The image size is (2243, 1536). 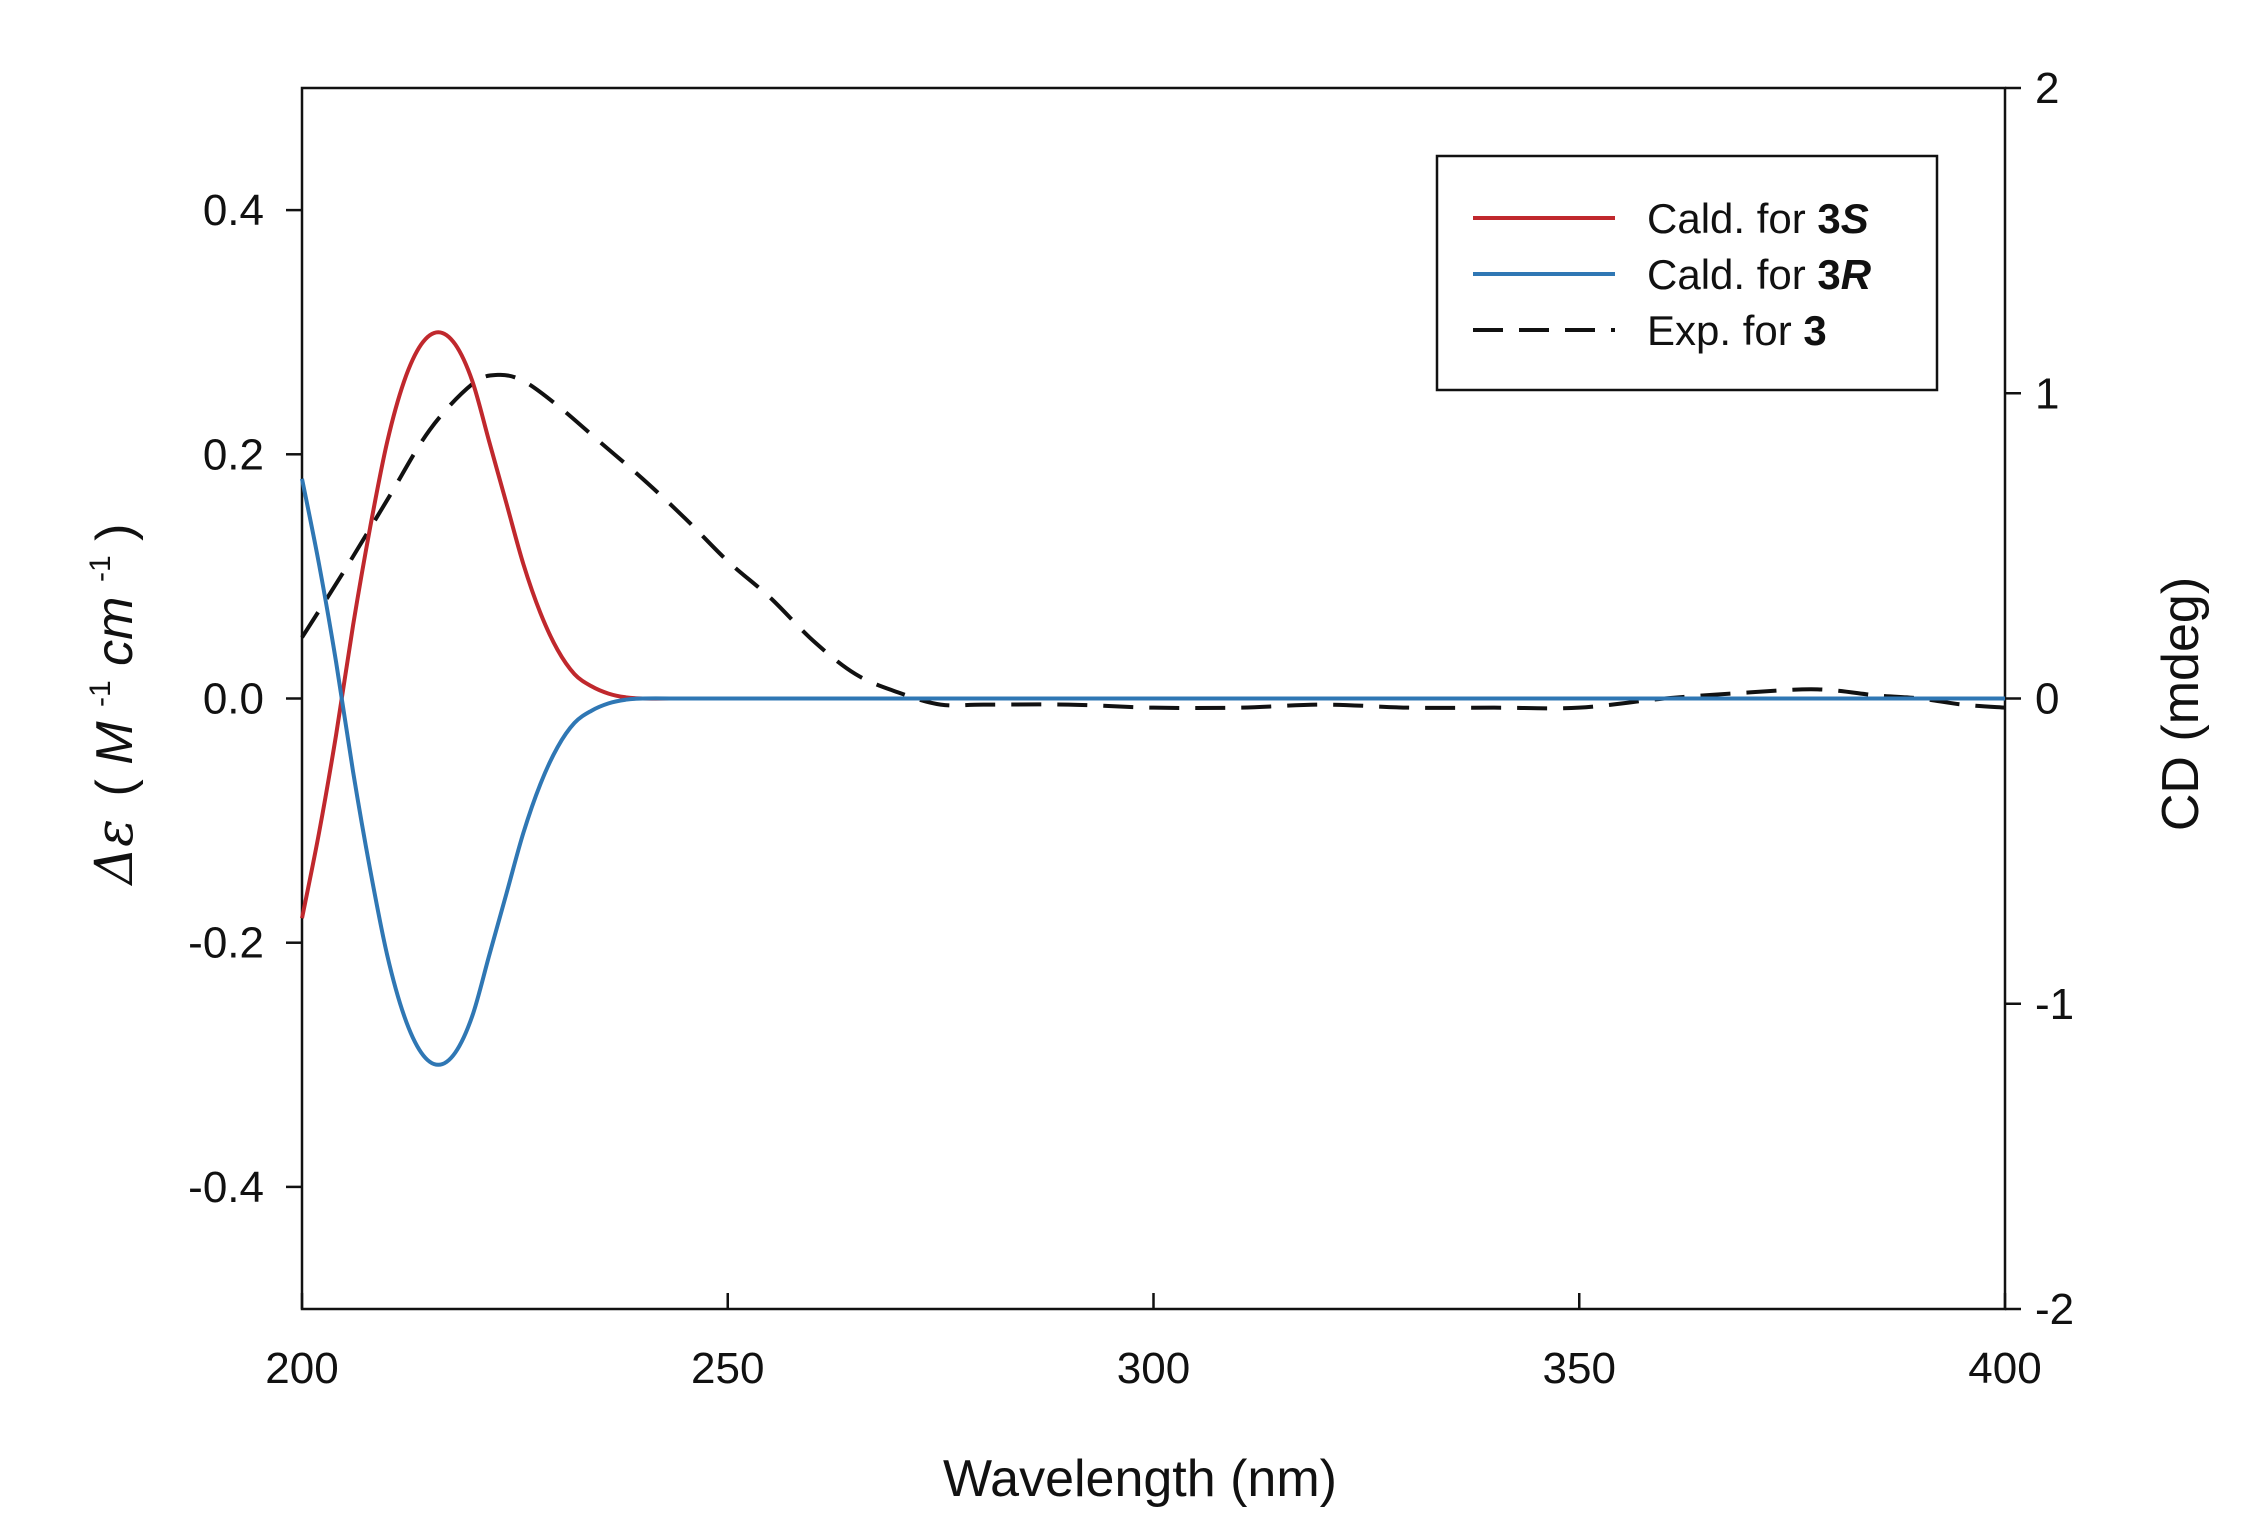 What do you see at coordinates (2004, 1368) in the screenshot?
I see `x-tick-label: 400` at bounding box center [2004, 1368].